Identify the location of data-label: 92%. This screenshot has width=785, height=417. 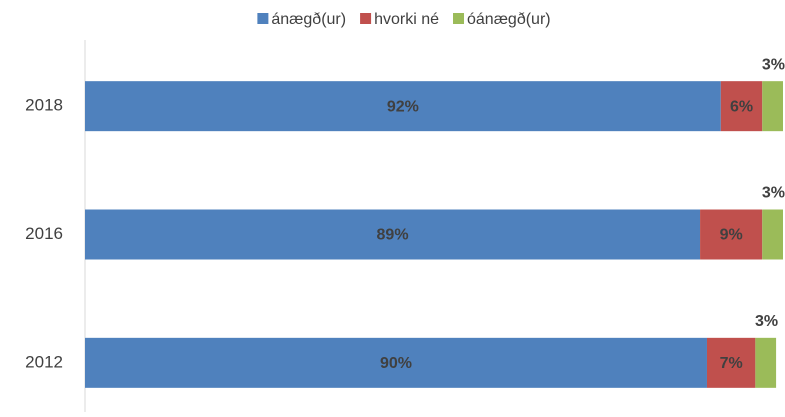
(403, 106).